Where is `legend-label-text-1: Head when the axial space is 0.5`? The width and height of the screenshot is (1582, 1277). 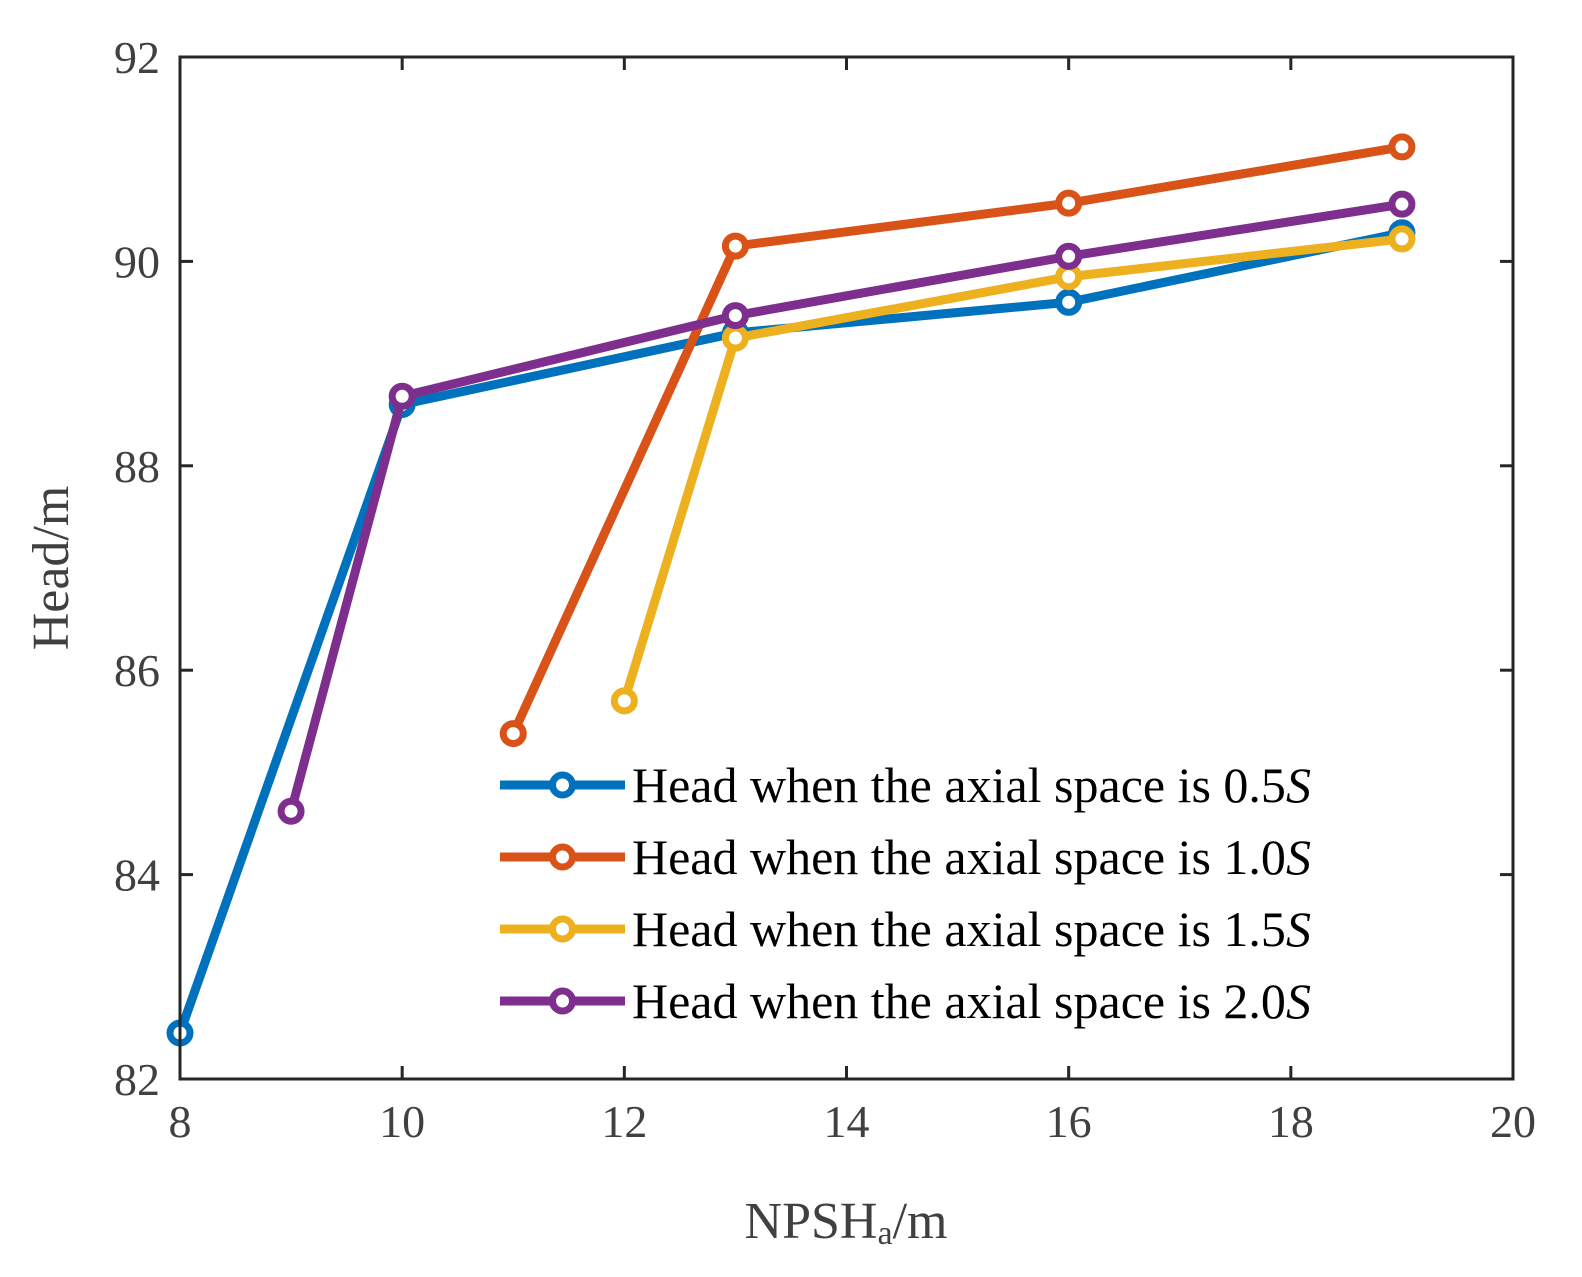 legend-label-text-1: Head when the axial space is 0.5 is located at coordinates (959, 785).